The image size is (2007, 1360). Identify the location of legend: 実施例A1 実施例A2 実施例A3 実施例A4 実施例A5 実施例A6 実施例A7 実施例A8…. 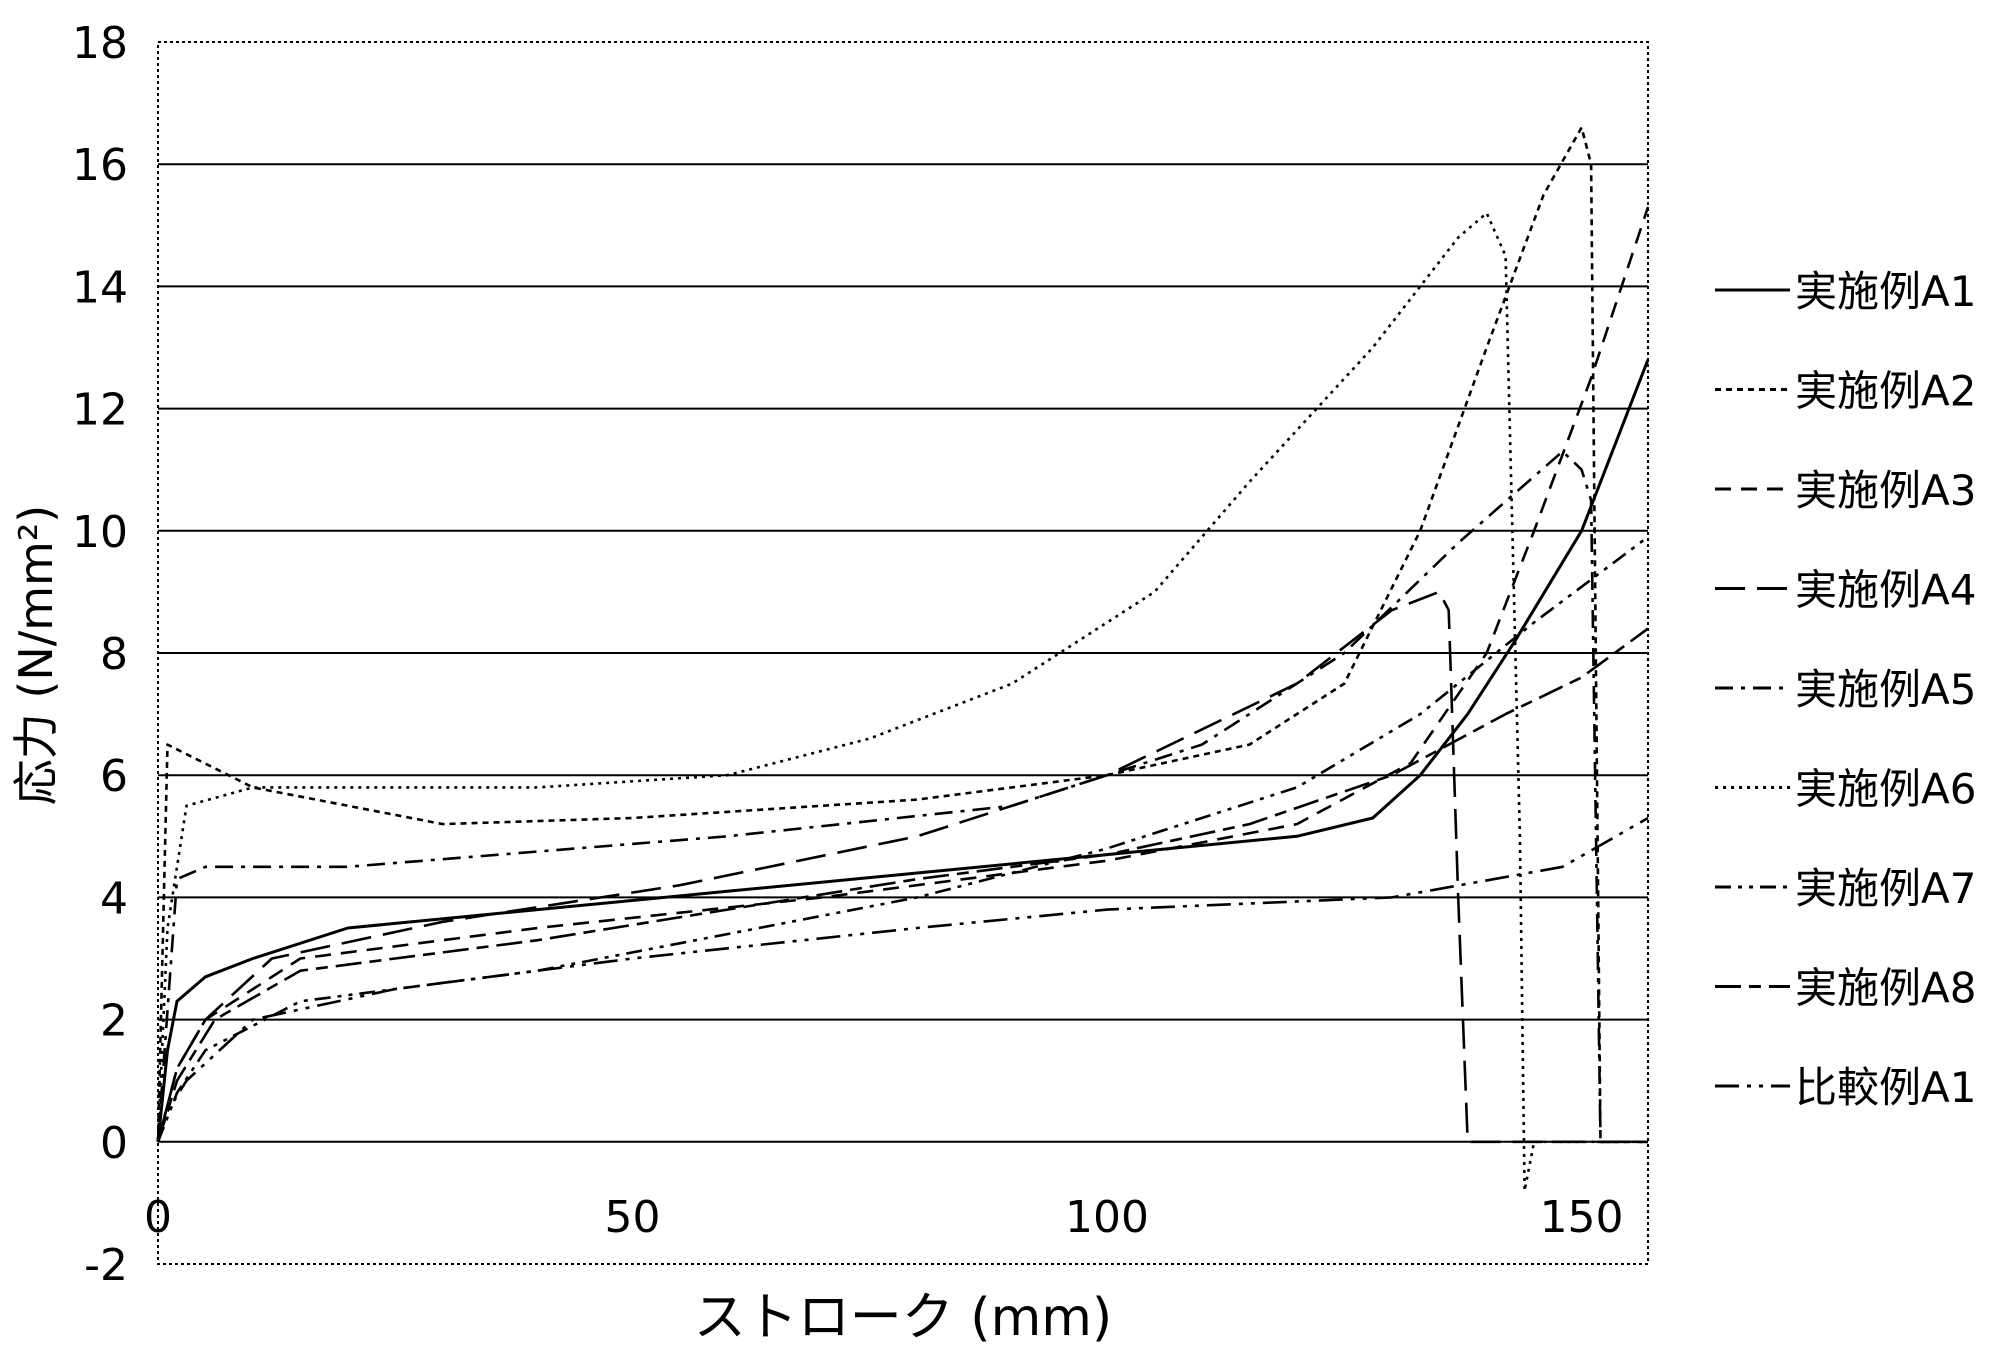
(1845, 689).